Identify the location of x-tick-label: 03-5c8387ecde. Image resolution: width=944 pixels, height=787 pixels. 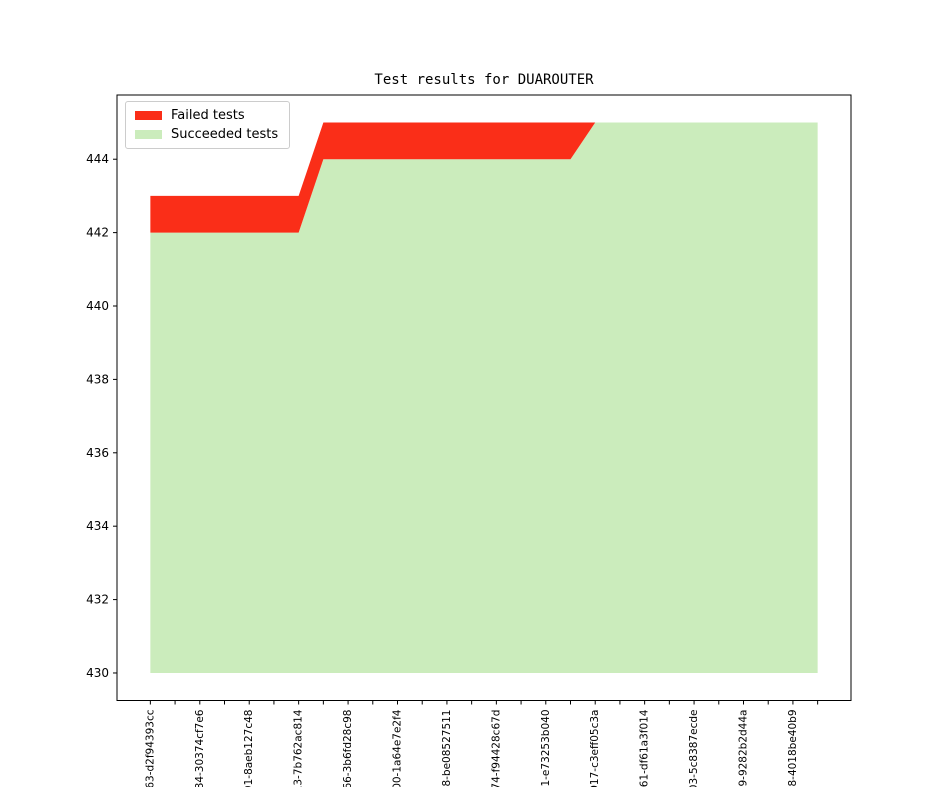
(694, 748).